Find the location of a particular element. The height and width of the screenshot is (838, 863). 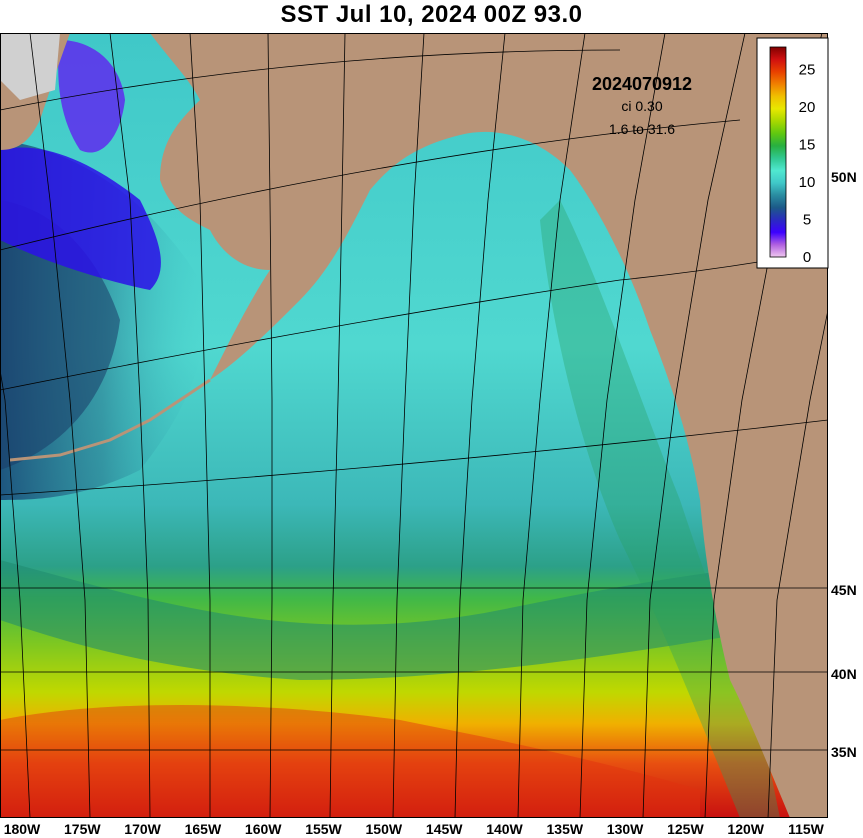

longitude-label: 135W is located at coordinates (565, 829).